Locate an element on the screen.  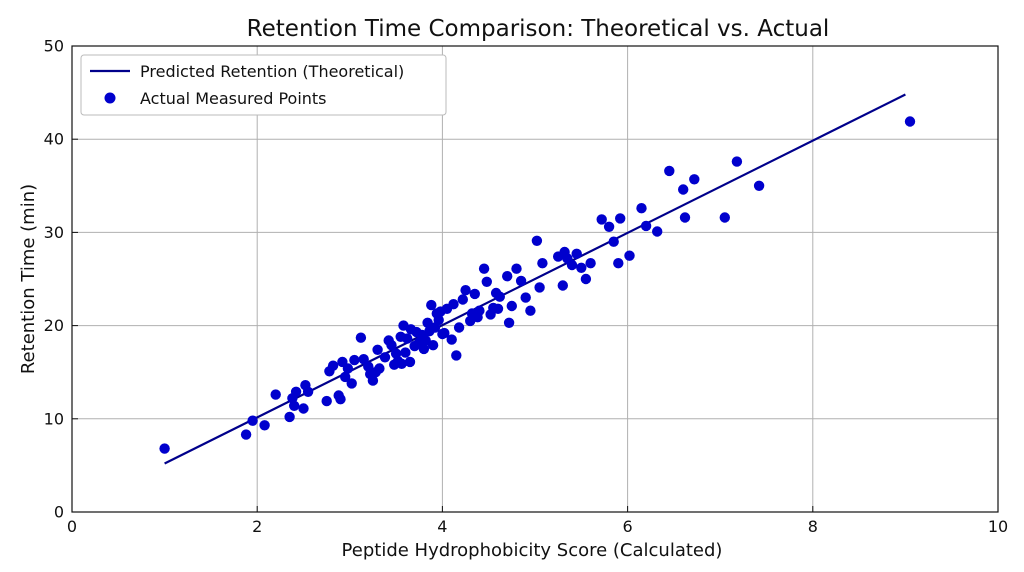
legend-label-predicted: Predicted Retention (Theoretical) is located at coordinates (272, 71).